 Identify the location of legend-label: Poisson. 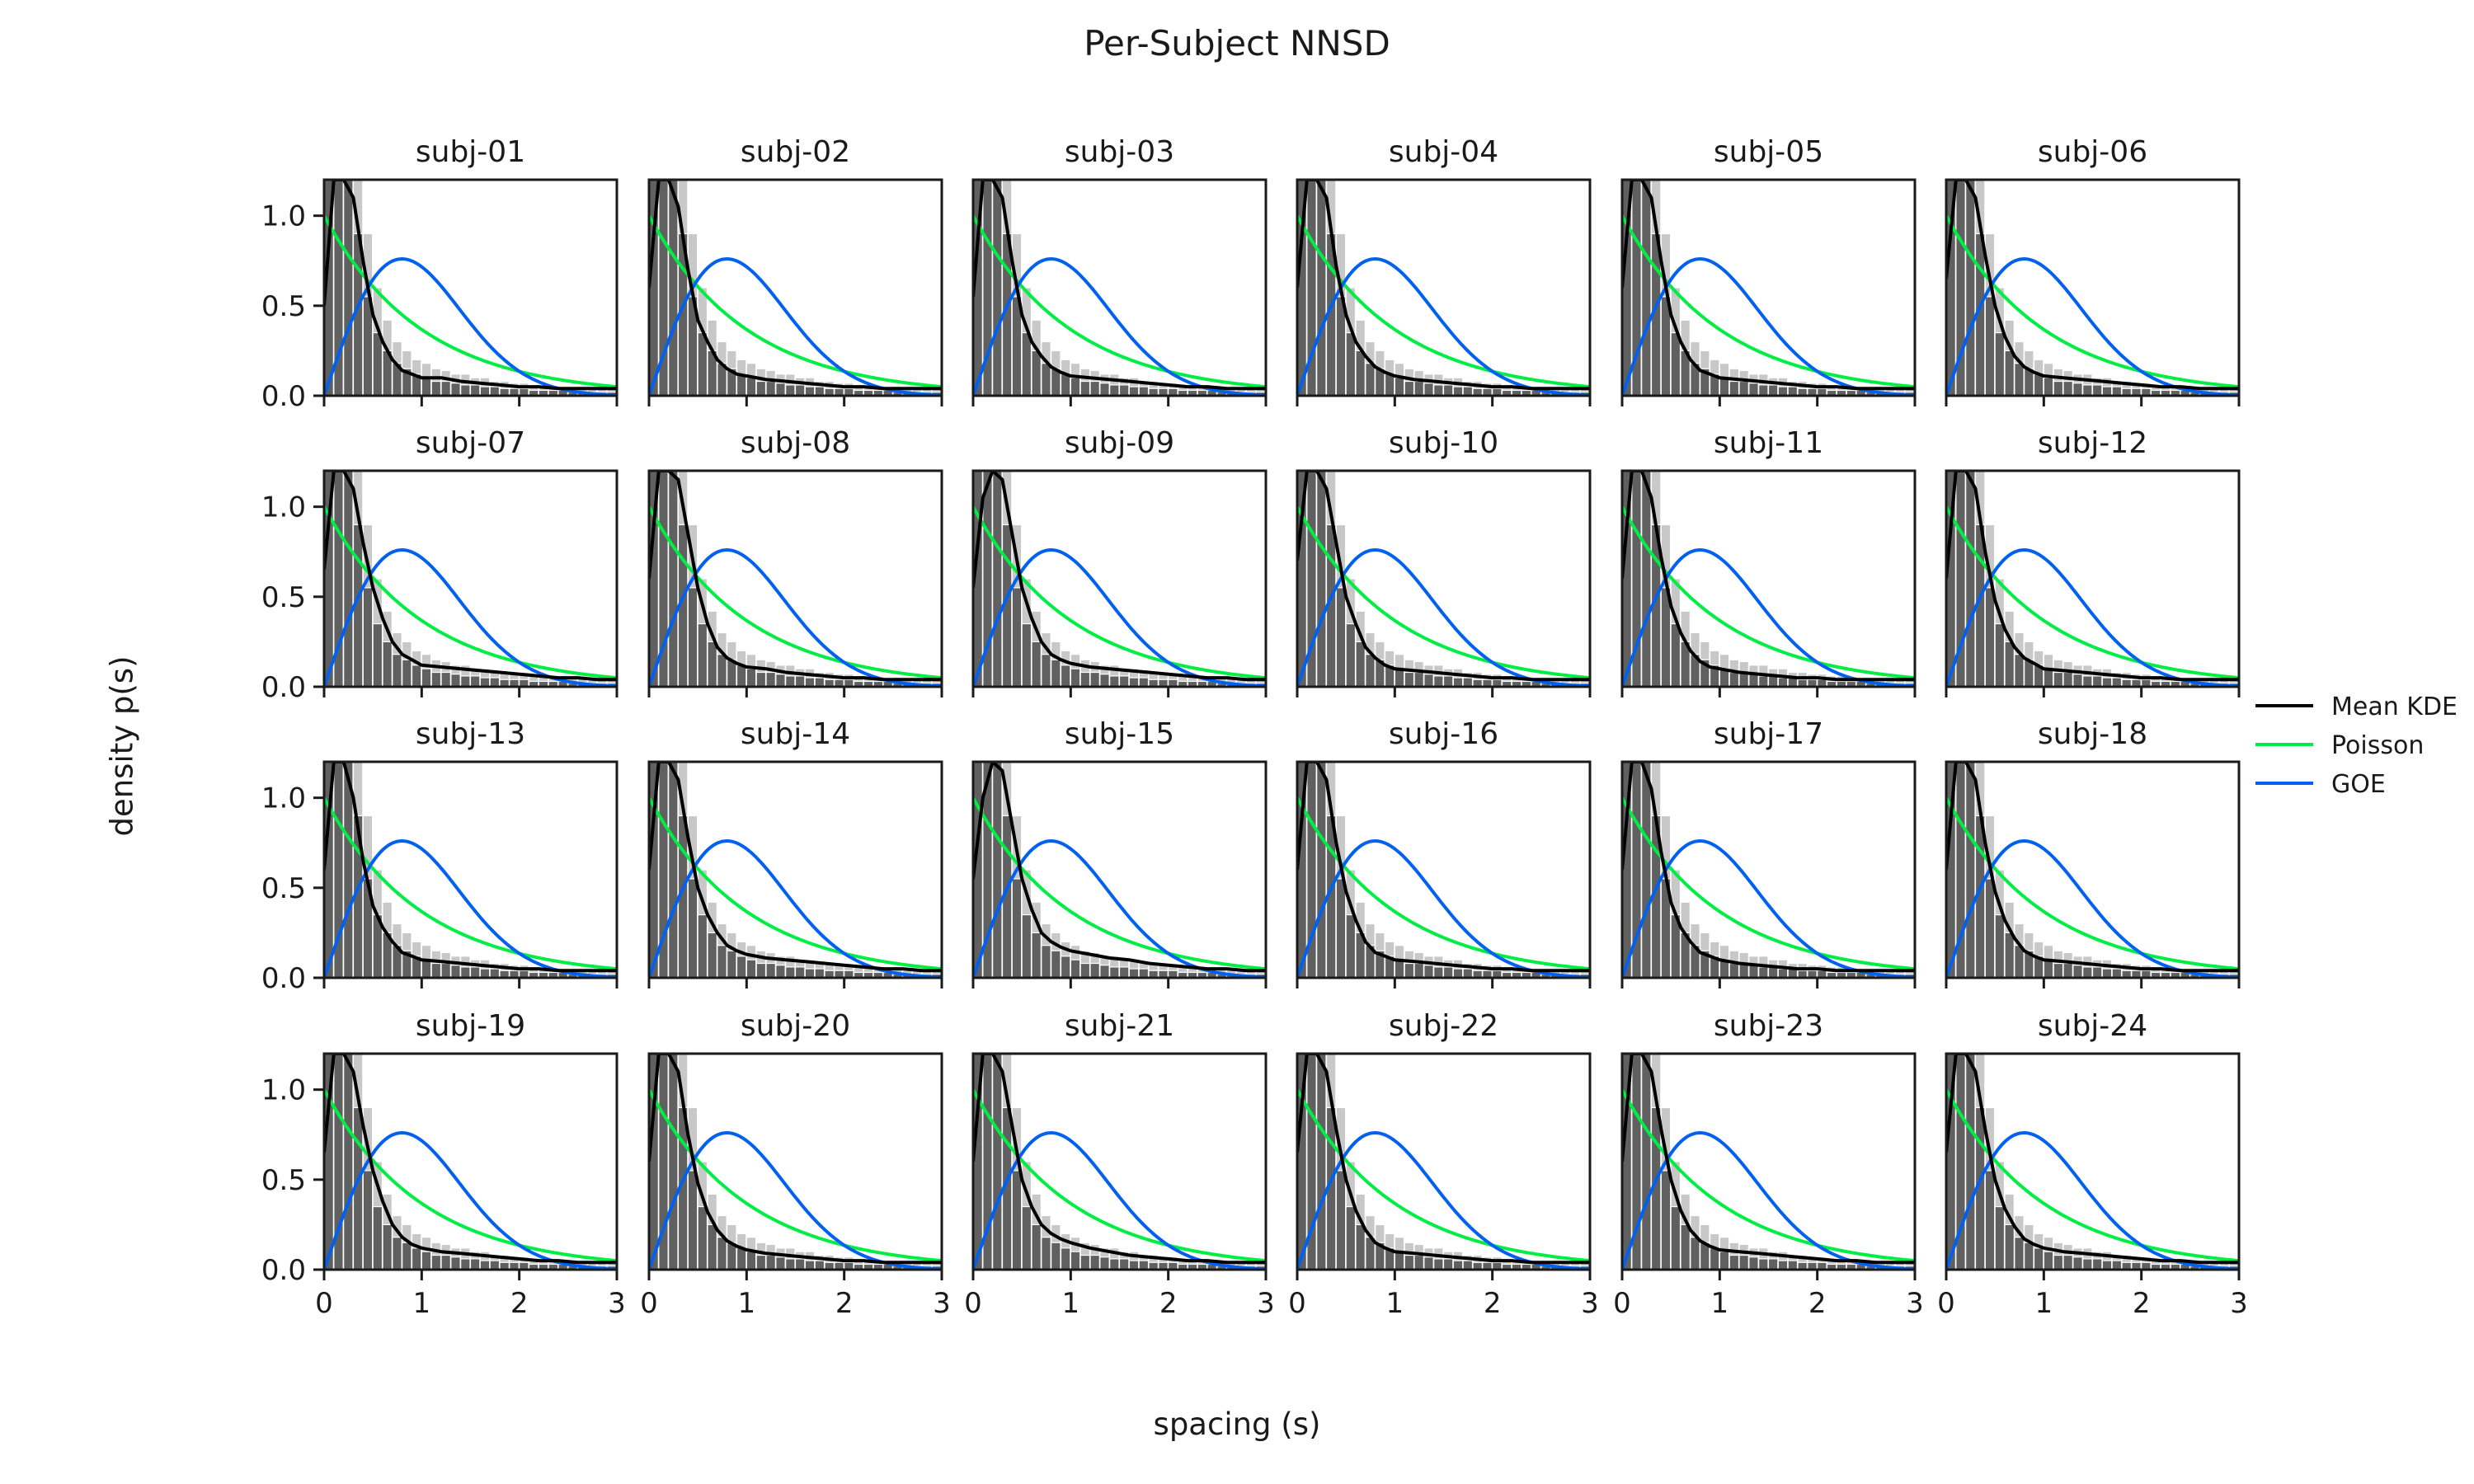
(2377, 745).